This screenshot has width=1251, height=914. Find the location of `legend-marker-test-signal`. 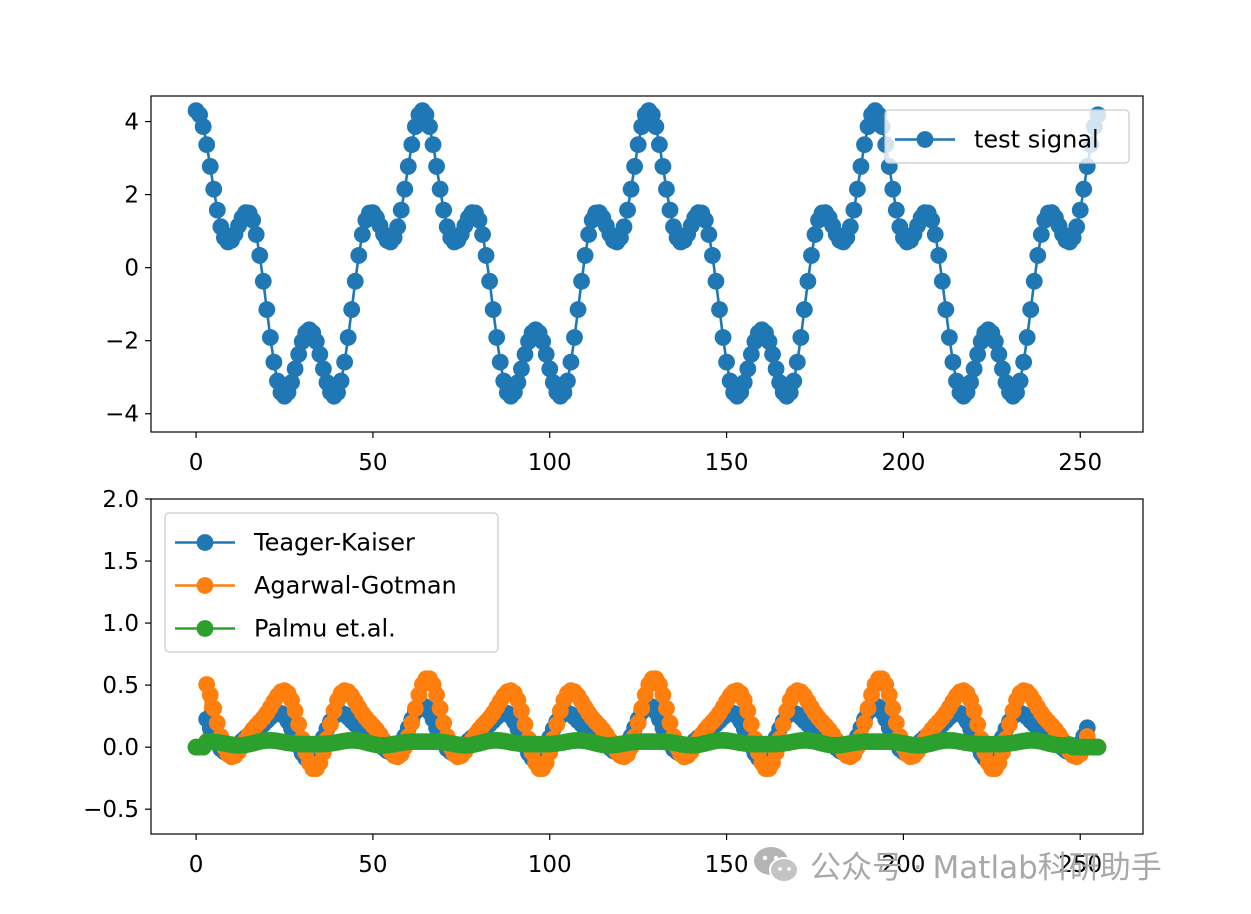

legend-marker-test-signal is located at coordinates (925, 139).